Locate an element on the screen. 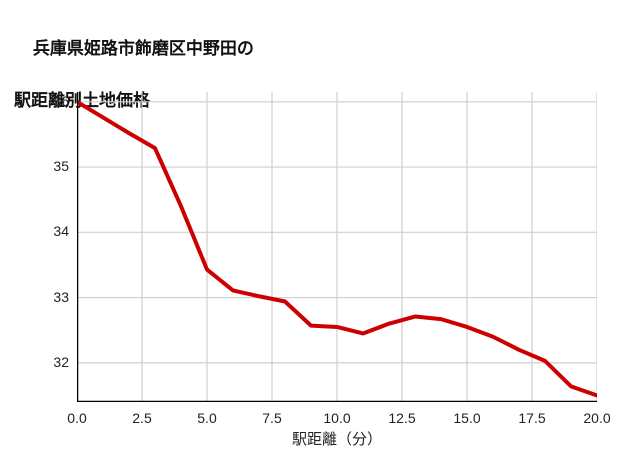 The width and height of the screenshot is (621, 465). x-tick-label: 2.5 is located at coordinates (142, 418).